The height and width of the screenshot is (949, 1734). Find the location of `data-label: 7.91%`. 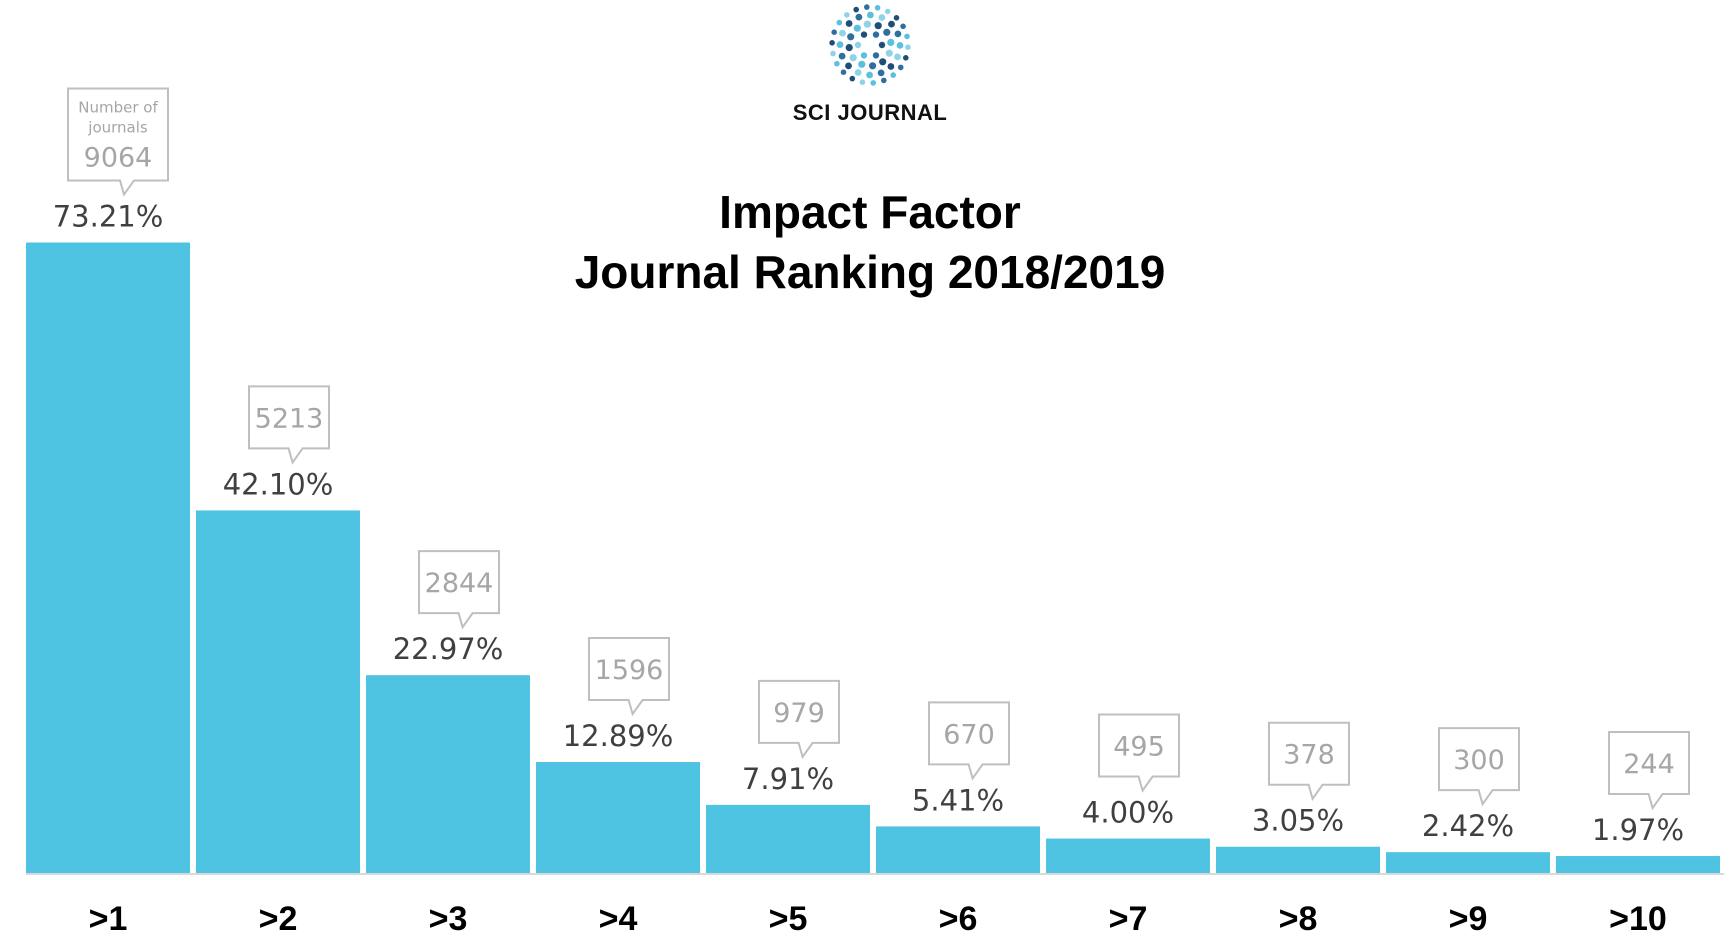

data-label: 7.91% is located at coordinates (788, 779).